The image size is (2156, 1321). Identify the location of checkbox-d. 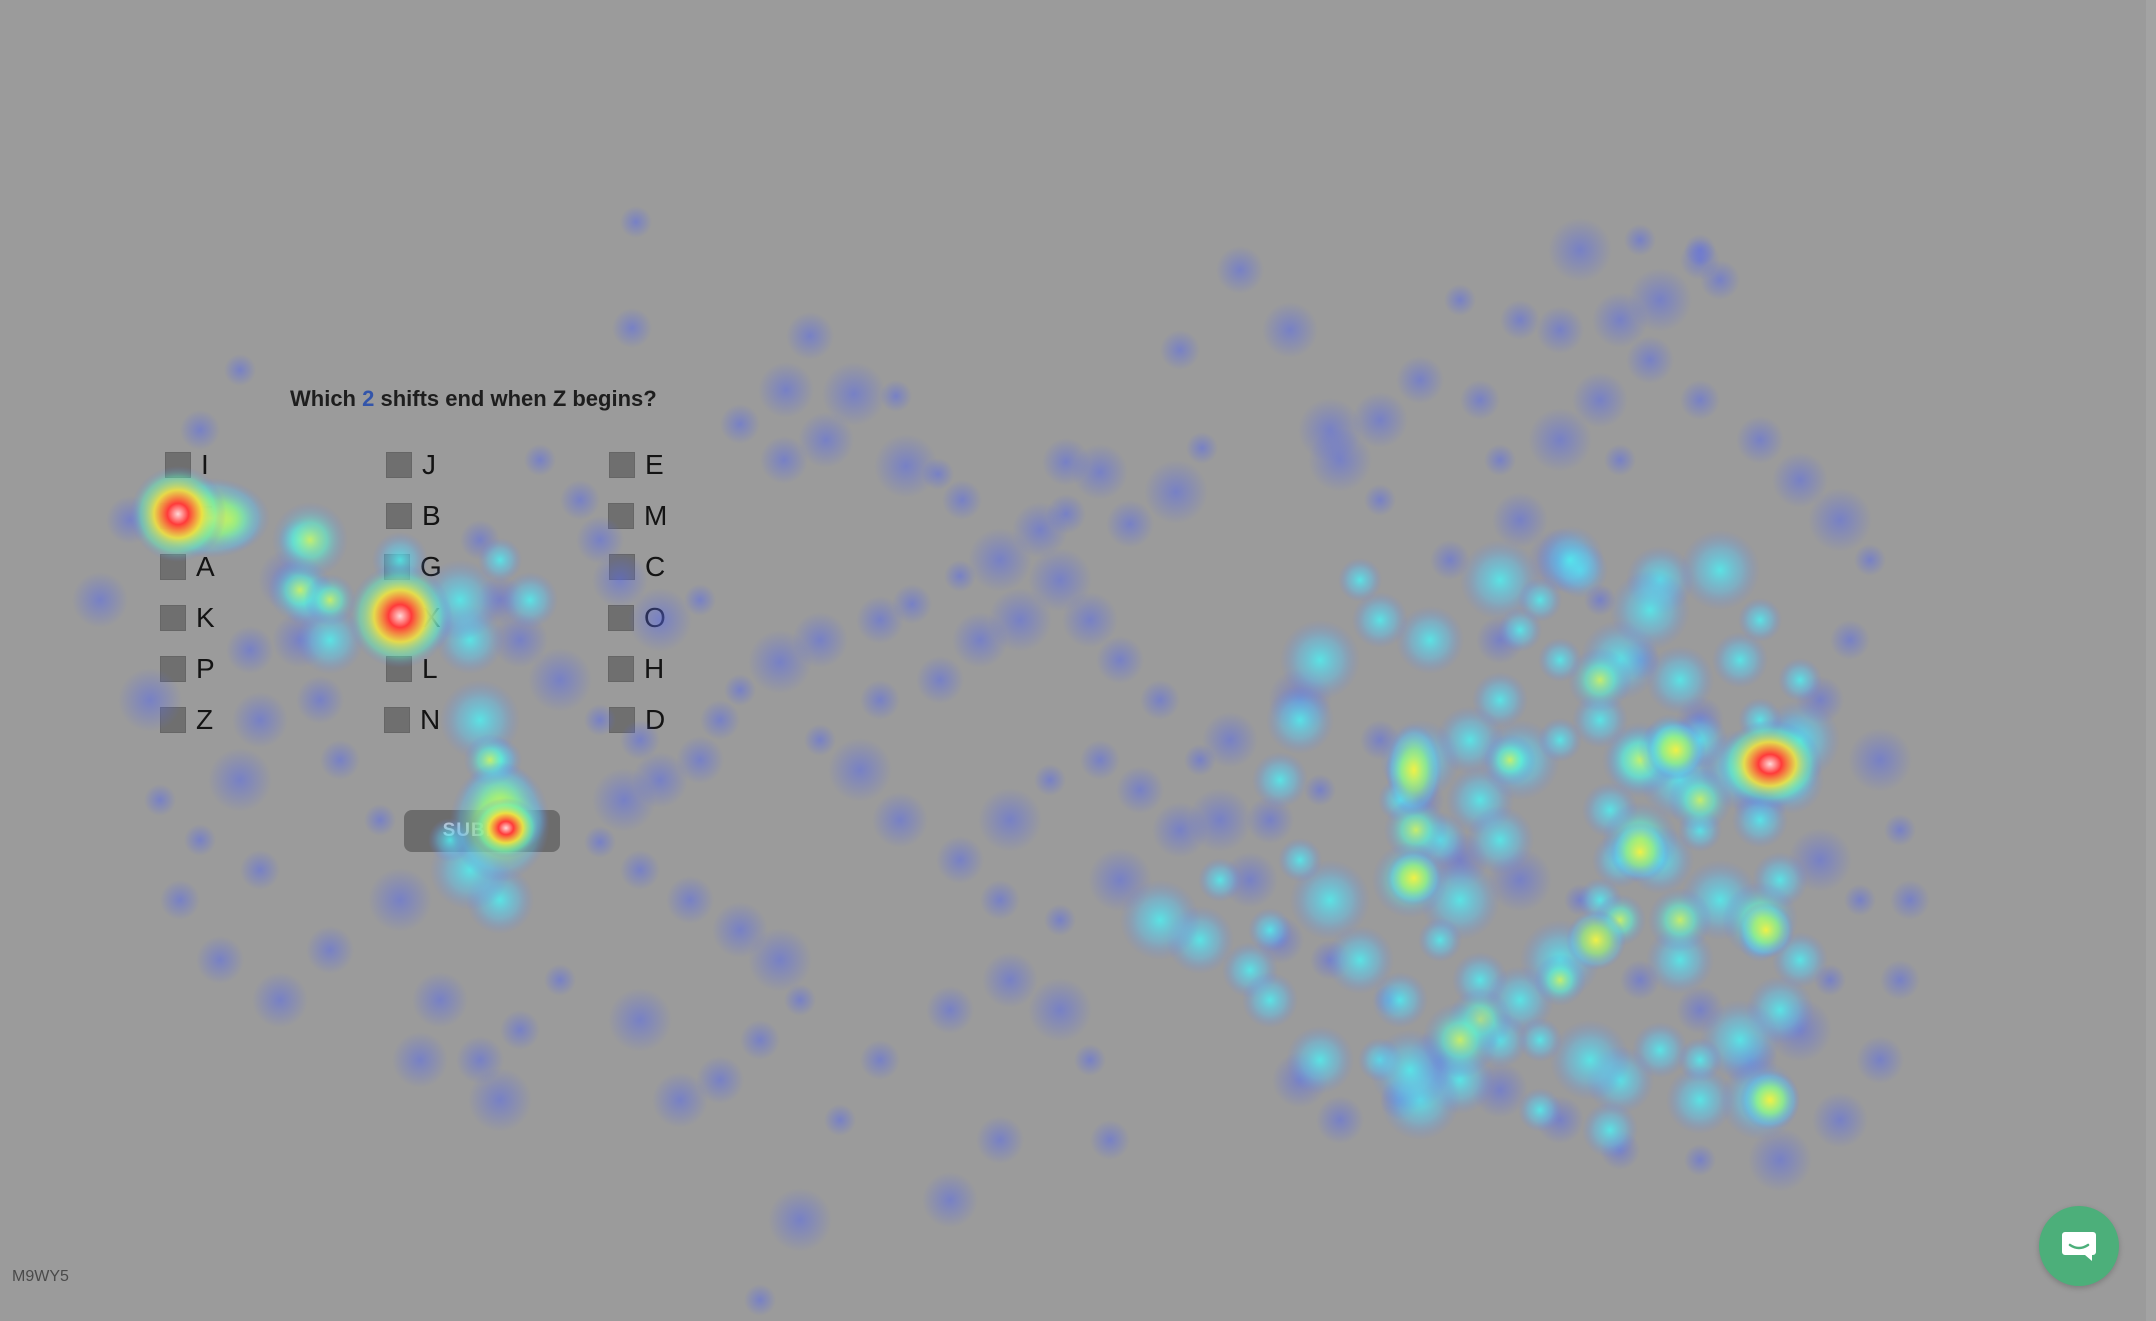
(622, 720).